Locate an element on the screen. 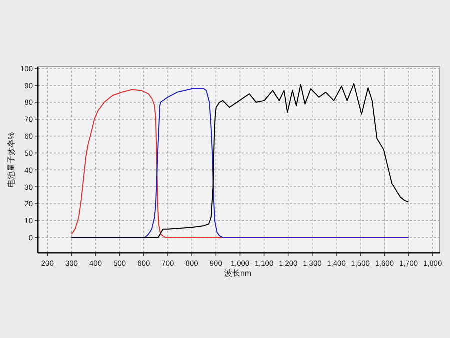 This screenshot has height=338, width=450. y-axis-title: 电池量子效率% is located at coordinates (11, 160).